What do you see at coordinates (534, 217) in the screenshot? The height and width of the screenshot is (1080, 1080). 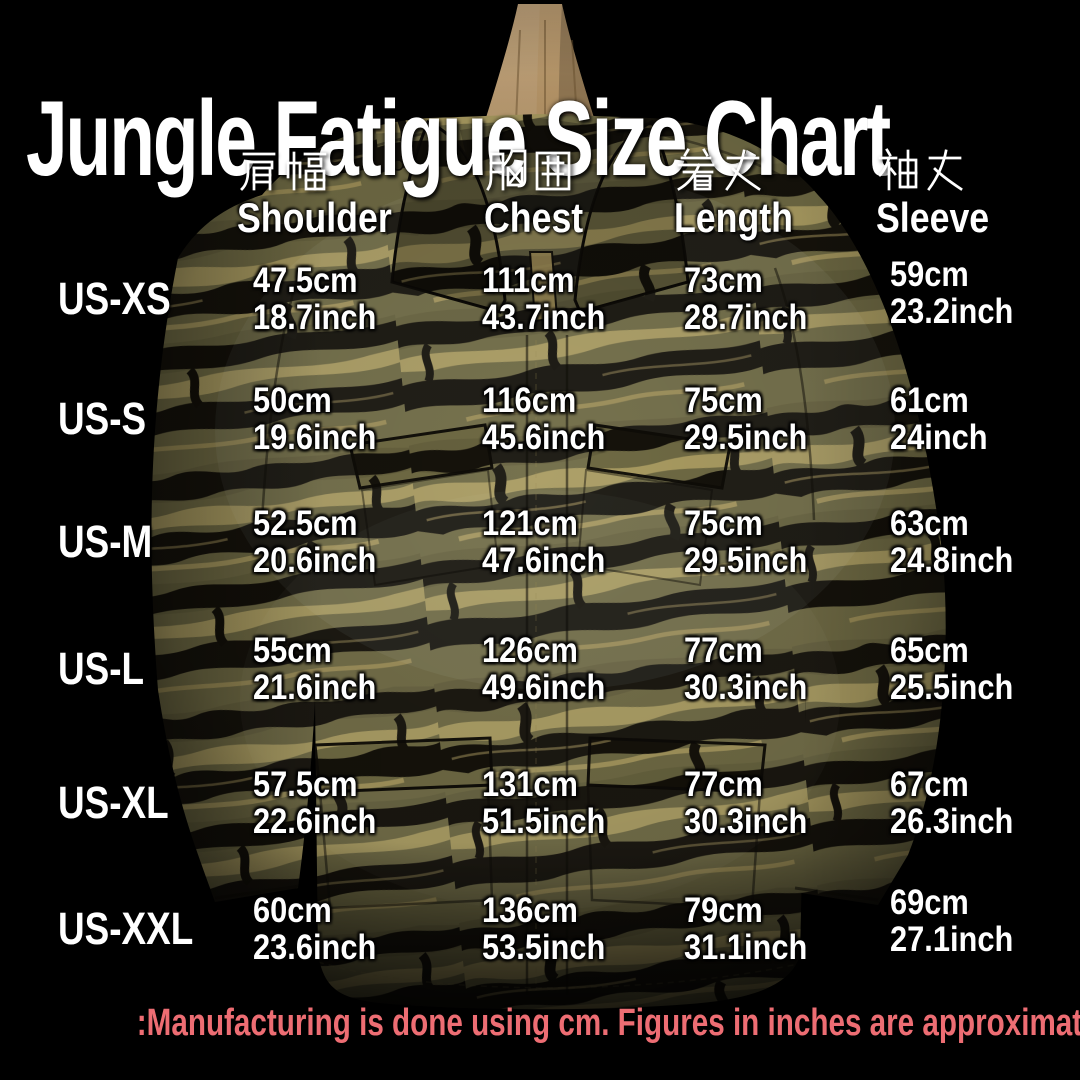 I see `column-label: Chest` at bounding box center [534, 217].